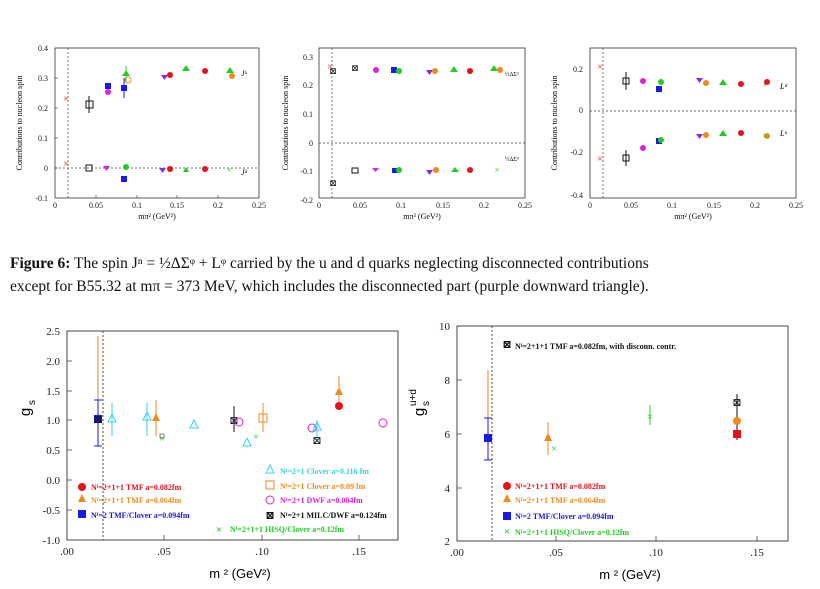 The height and width of the screenshot is (589, 820). Describe the element at coordinates (783, 133) in the screenshot. I see `label-Lu: Lᵘ` at that location.